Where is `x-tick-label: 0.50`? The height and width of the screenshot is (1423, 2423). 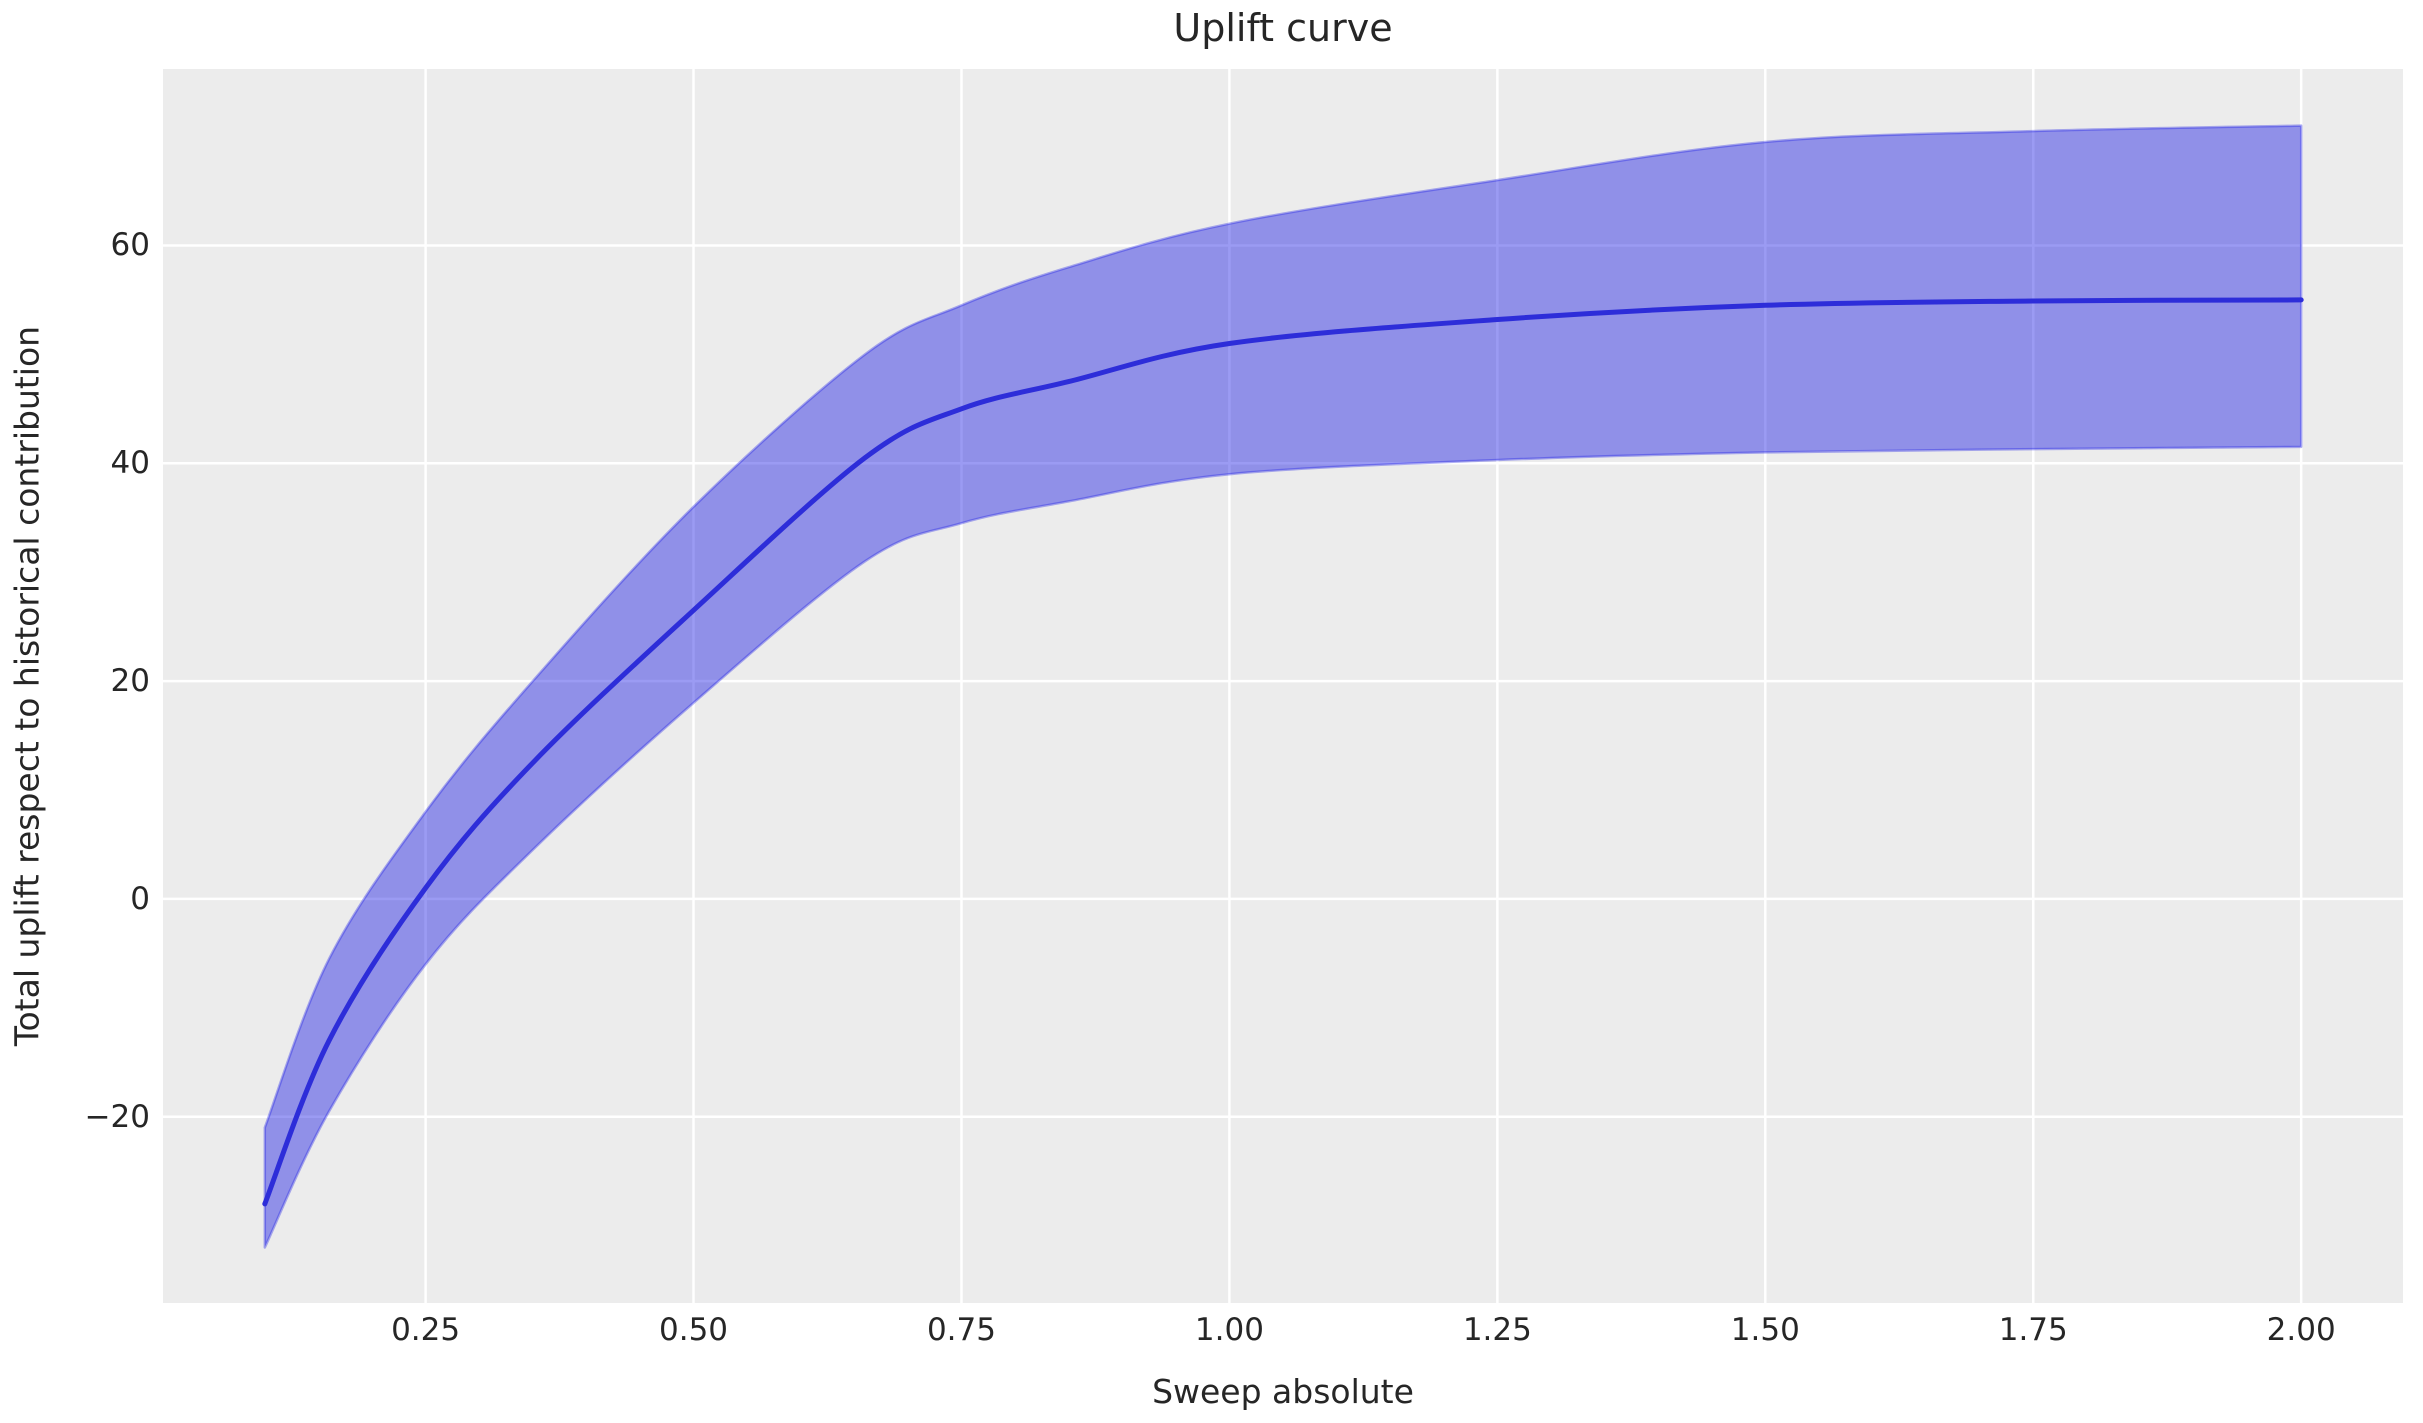 x-tick-label: 0.50 is located at coordinates (694, 1330).